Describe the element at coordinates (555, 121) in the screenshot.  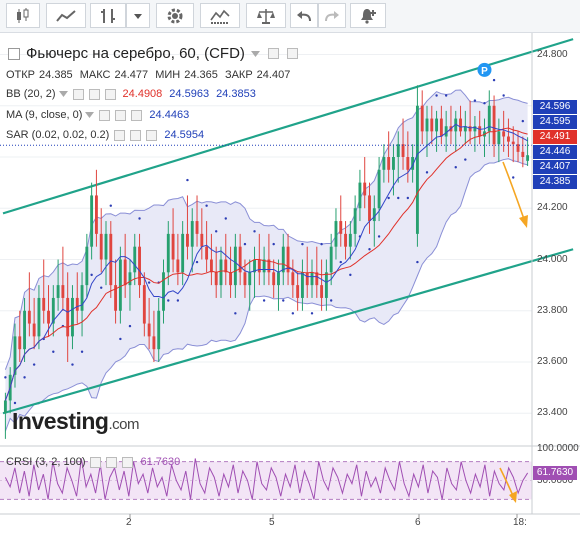
I see `price-label: 24.595` at that location.